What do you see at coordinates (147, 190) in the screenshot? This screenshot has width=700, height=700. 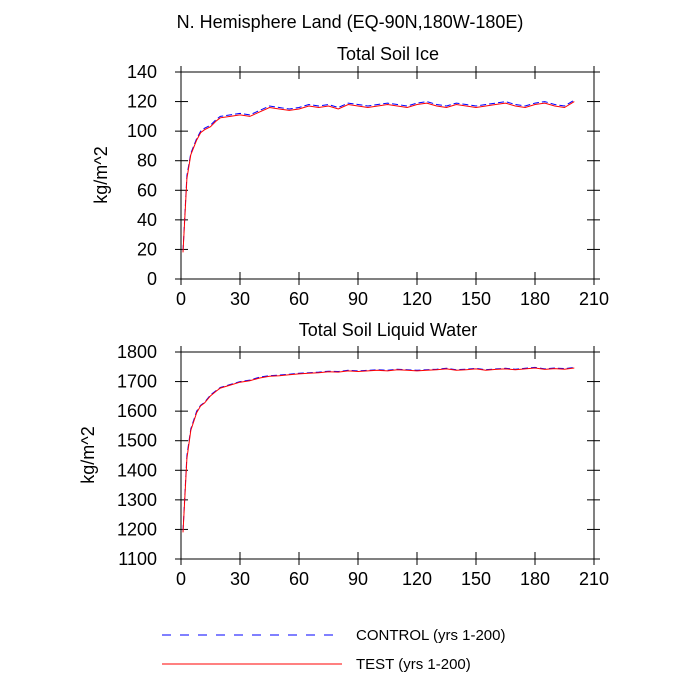 I see `y-tick-label: 60` at bounding box center [147, 190].